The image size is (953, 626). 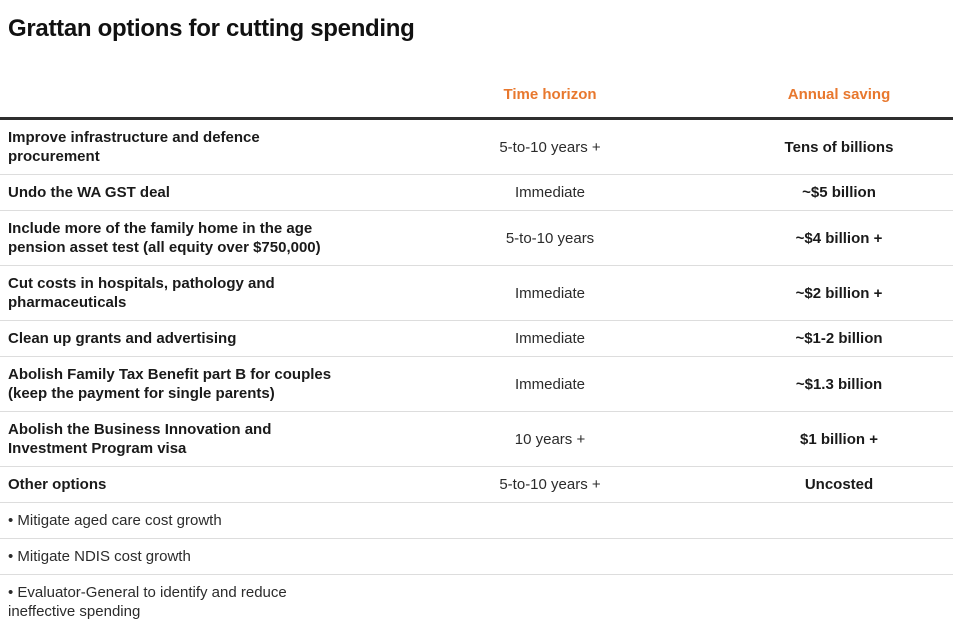 What do you see at coordinates (839, 147) in the screenshot?
I see `annual-saving-cell: Tens of billions` at bounding box center [839, 147].